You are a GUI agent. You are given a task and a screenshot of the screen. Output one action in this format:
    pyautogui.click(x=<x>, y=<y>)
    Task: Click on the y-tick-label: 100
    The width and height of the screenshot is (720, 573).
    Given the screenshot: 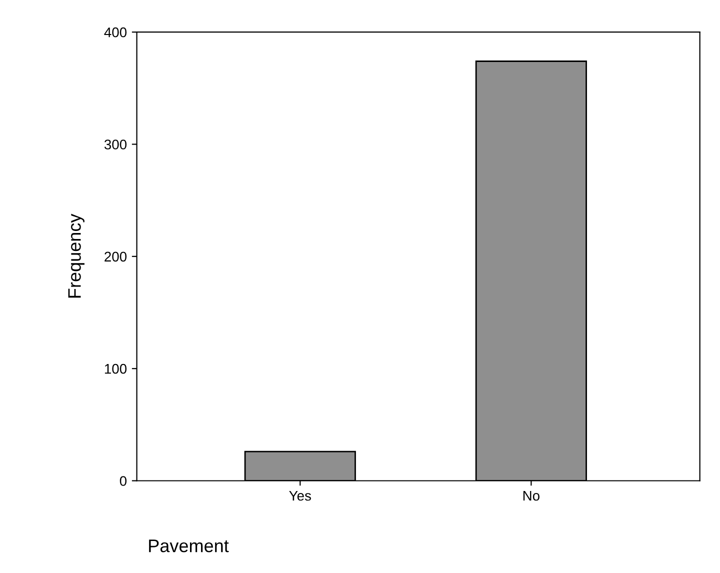 What is the action you would take?
    pyautogui.click(x=115, y=369)
    